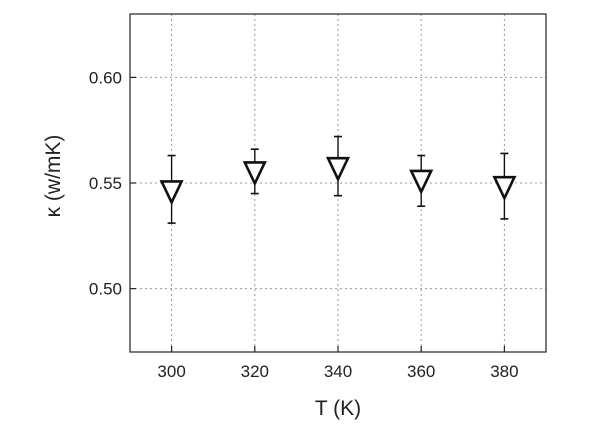 The image size is (600, 431). What do you see at coordinates (421, 371) in the screenshot?
I see `x-tick-label: 360` at bounding box center [421, 371].